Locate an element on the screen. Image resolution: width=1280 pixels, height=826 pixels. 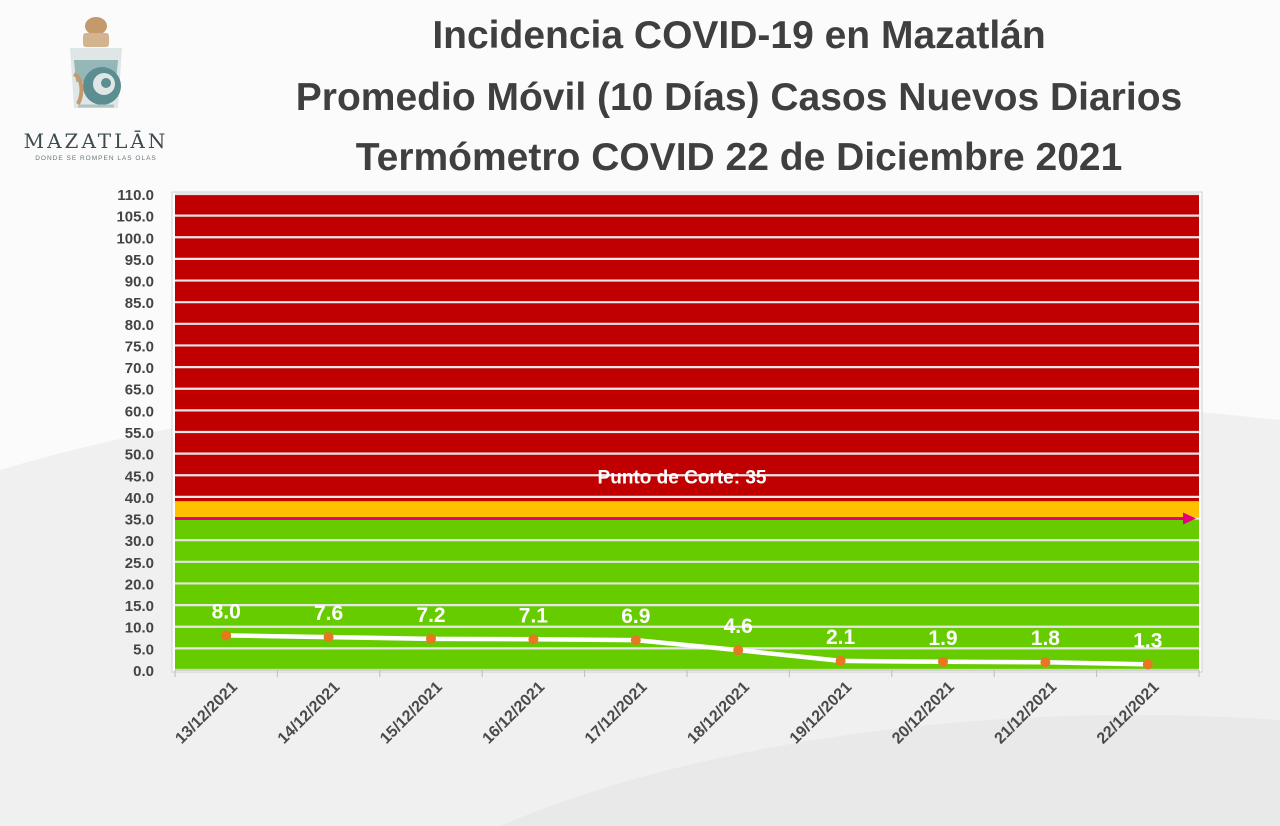
chart-title: Incidencia COVID-19 en Mazatlán is located at coordinates (739, 35).